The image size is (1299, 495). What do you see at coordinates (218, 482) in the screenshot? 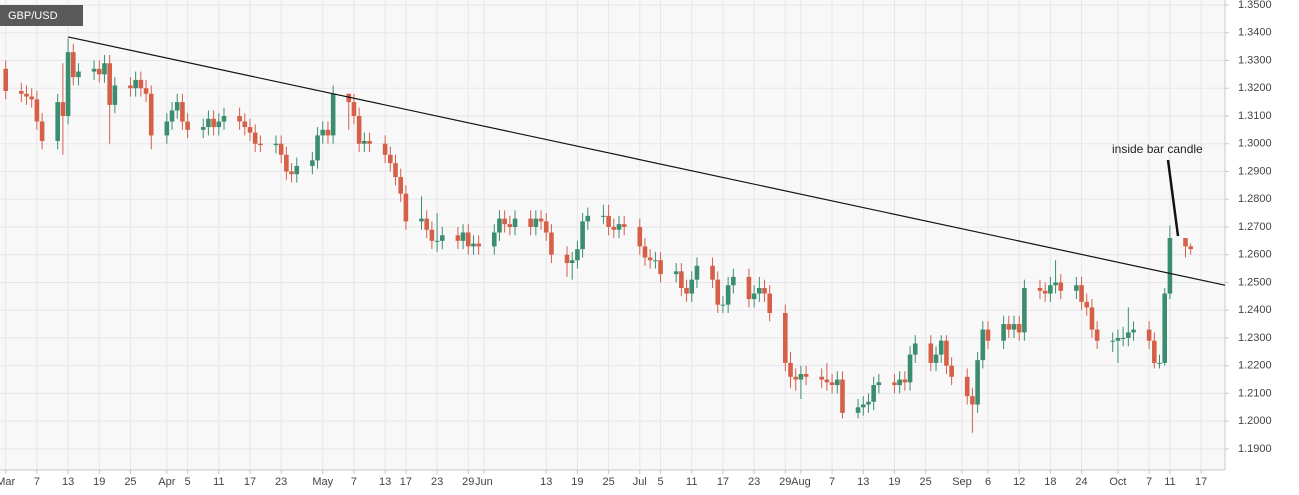
I see `x-tick-label: 11` at bounding box center [218, 482].